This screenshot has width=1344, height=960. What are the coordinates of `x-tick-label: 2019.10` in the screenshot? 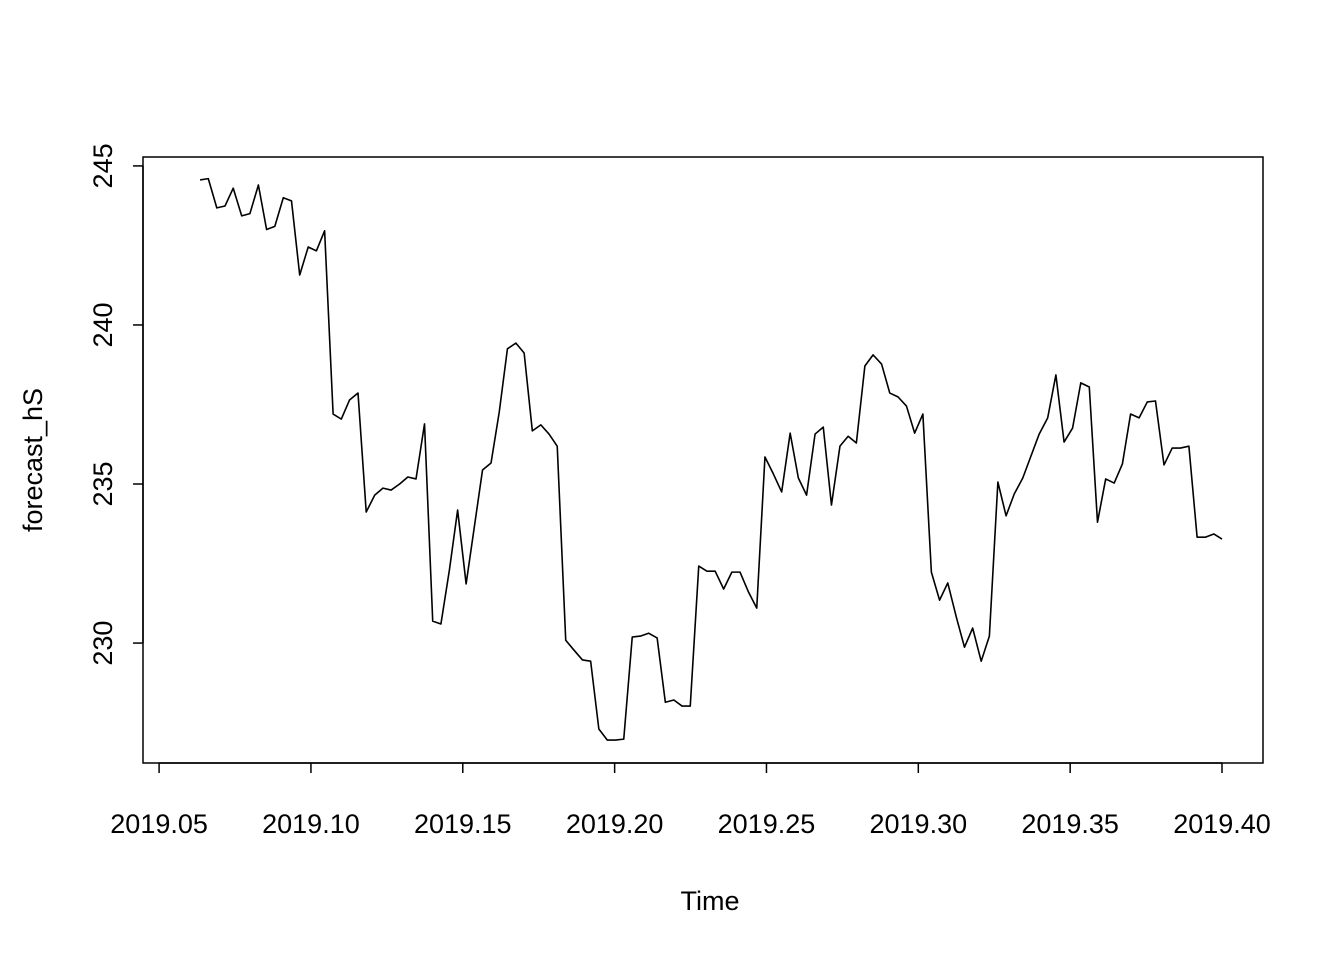 It's located at (311, 824).